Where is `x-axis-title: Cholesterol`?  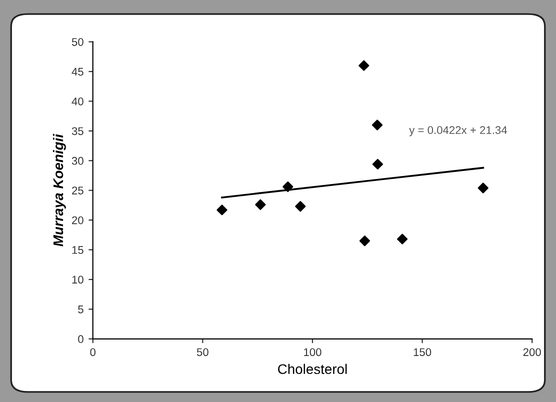
x-axis-title: Cholesterol is located at coordinates (312, 369).